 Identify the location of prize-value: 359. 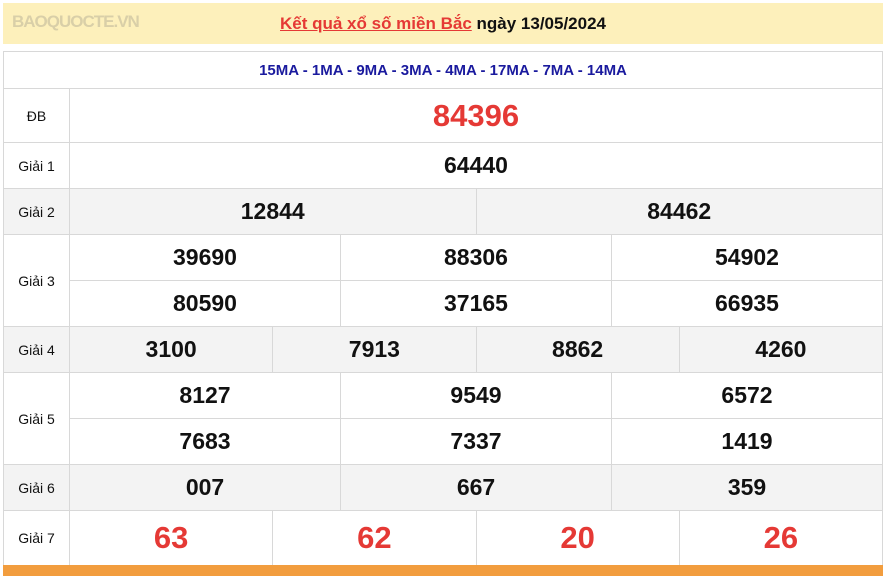
(747, 487).